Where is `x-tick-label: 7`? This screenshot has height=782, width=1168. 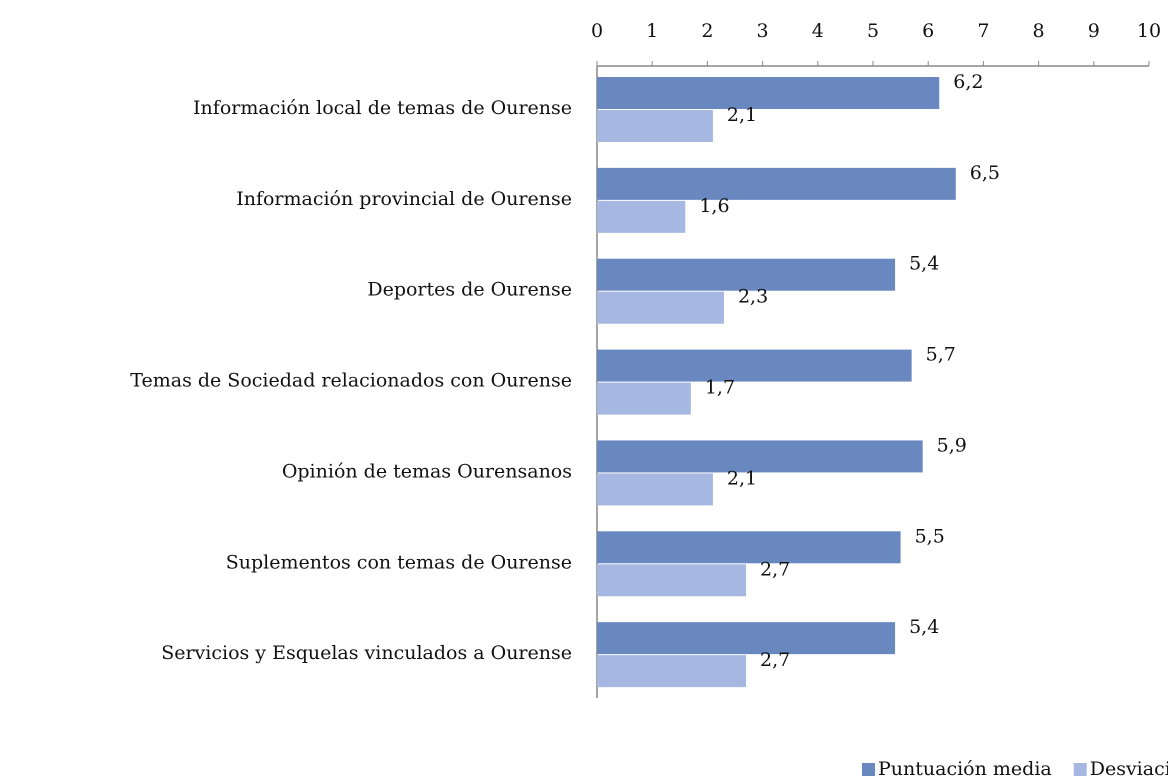 x-tick-label: 7 is located at coordinates (983, 31).